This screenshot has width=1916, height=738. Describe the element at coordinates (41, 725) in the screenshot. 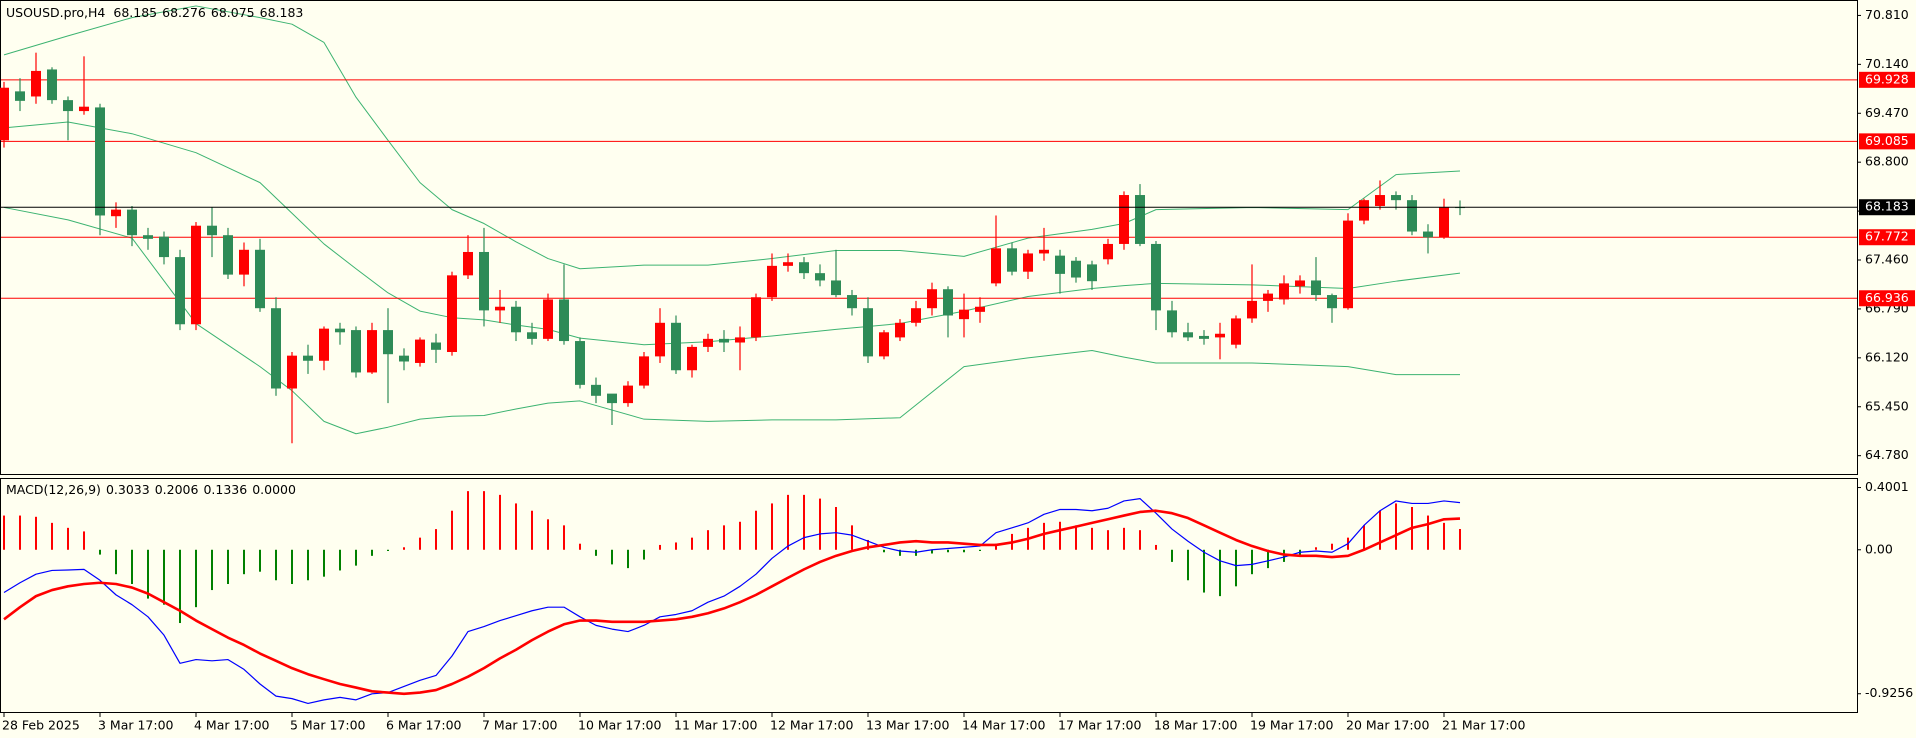

I see `x-tick-label: 28 Feb 2025` at that location.